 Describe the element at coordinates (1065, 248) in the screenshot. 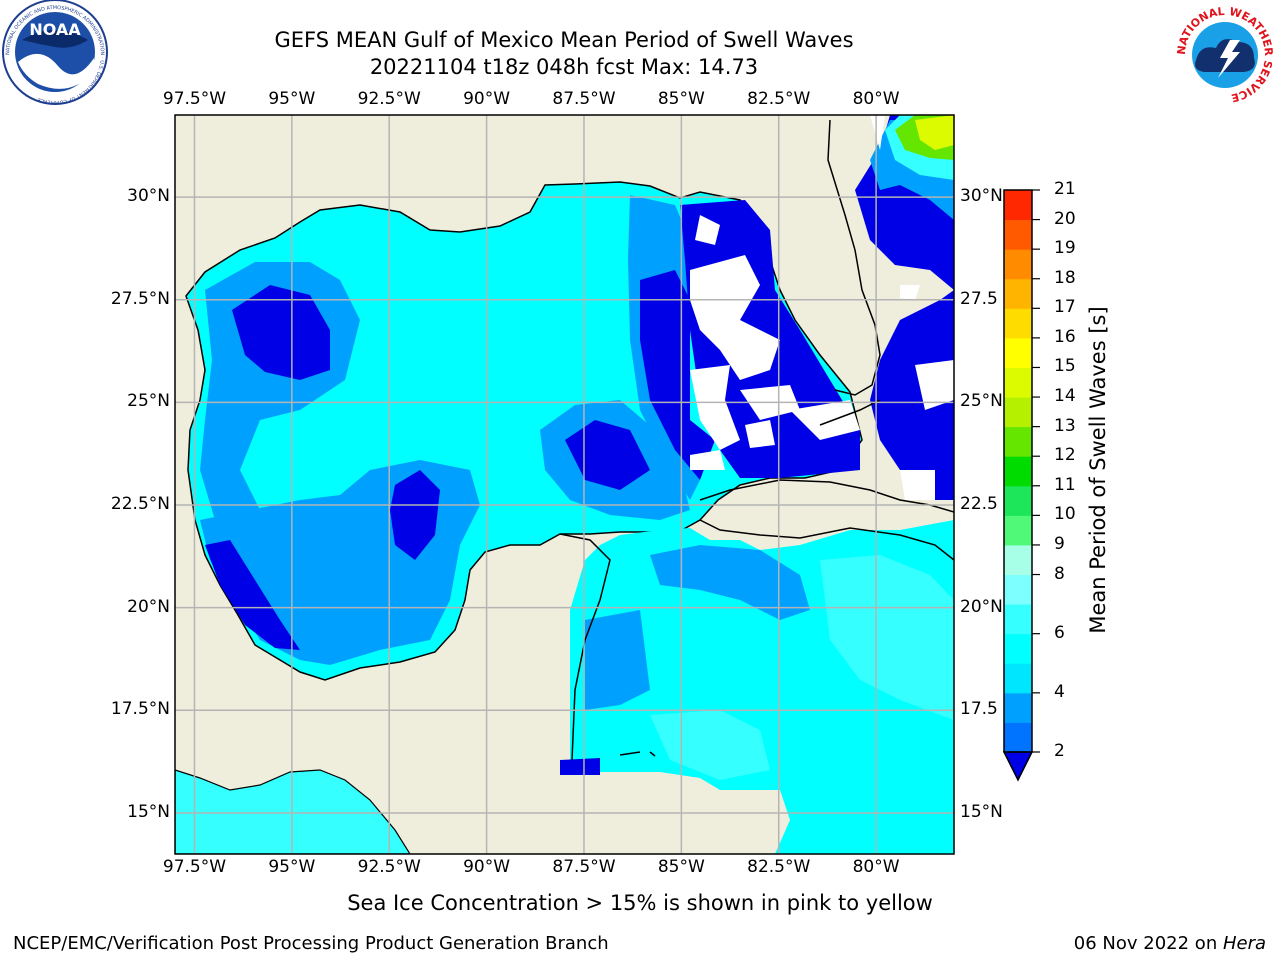

I see `colorbar-tick-label: 19` at that location.